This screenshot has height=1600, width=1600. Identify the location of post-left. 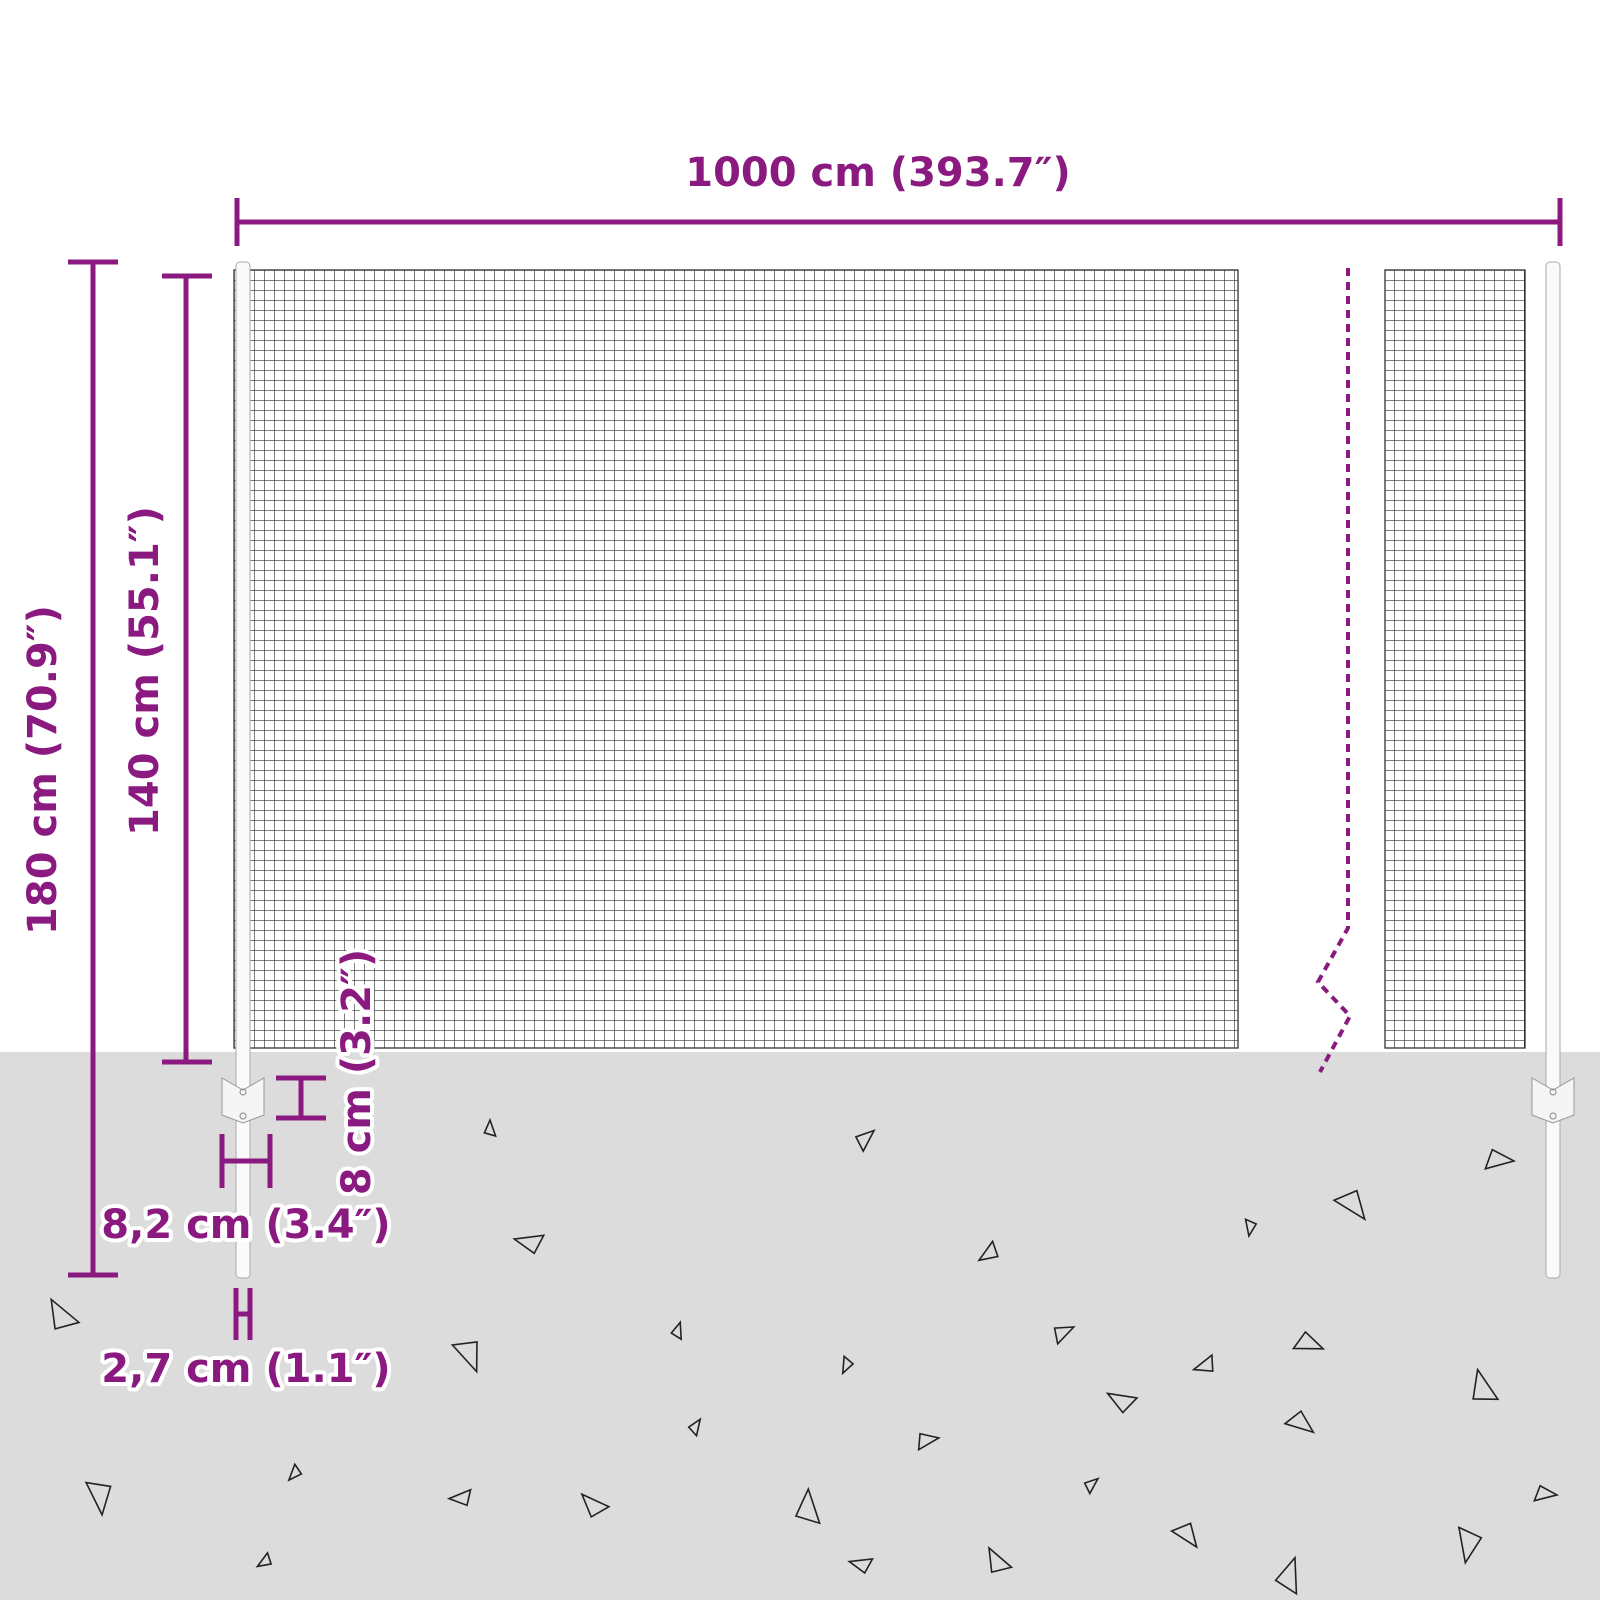
(243, 770).